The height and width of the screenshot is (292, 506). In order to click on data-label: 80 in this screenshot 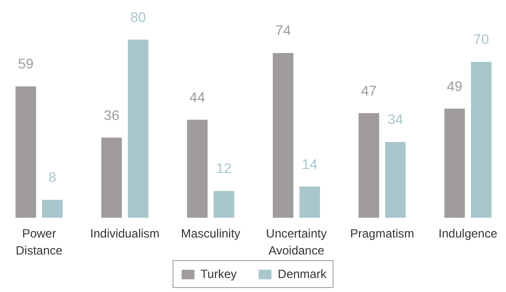, I will do `click(138, 16)`.